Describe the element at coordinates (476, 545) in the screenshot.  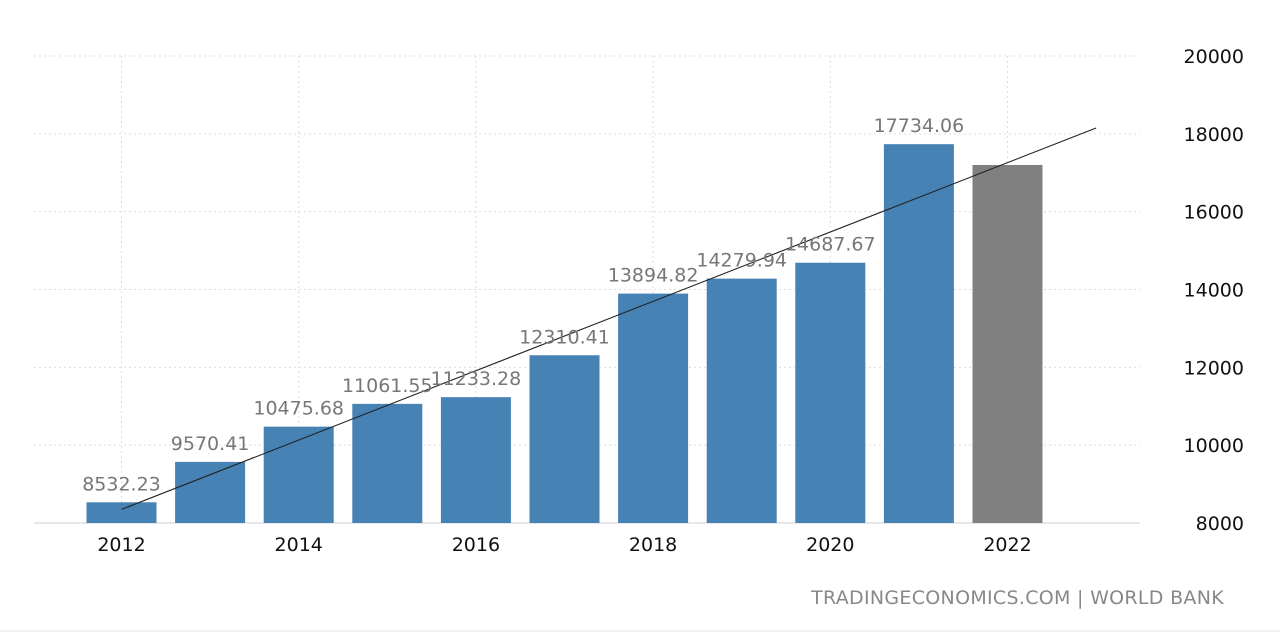
I see `x-tick-label: 2016` at that location.